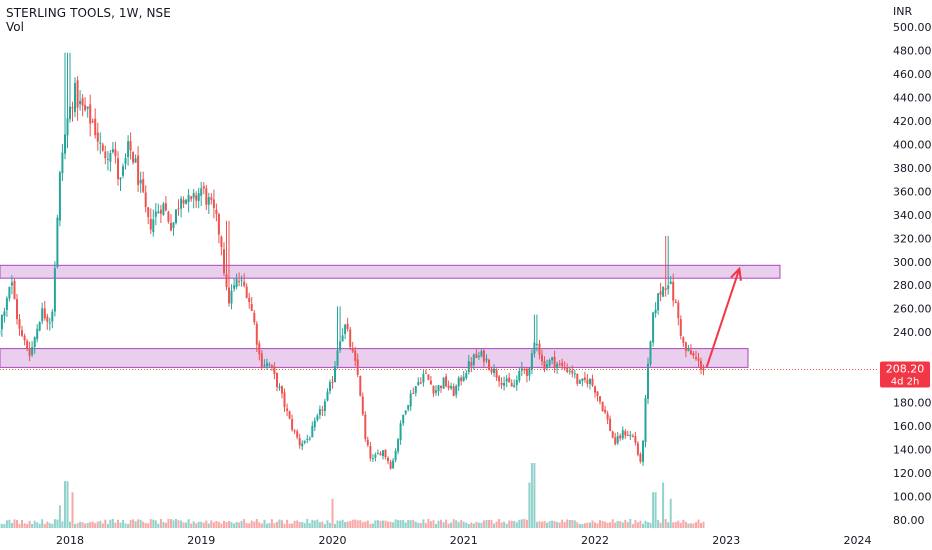  Describe the element at coordinates (912, 97) in the screenshot. I see `y-tick-label: 440.00` at that location.